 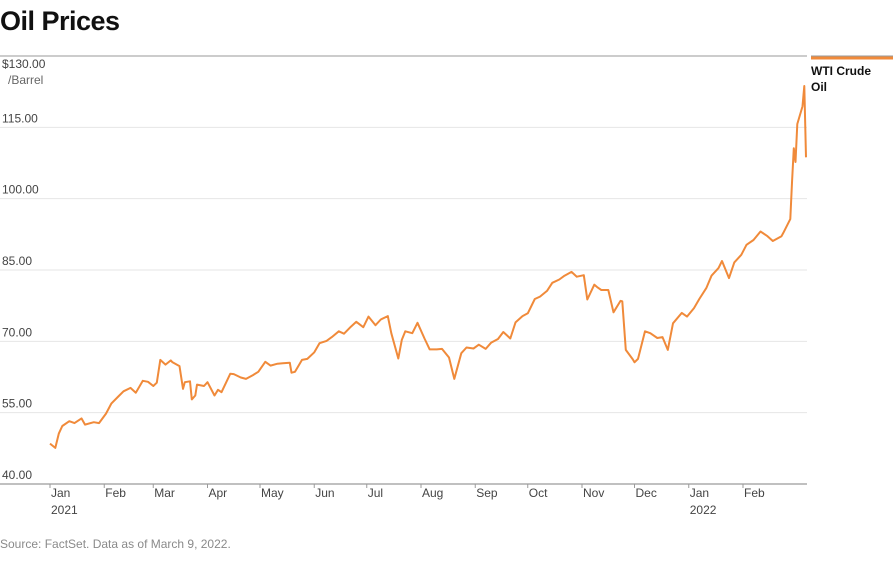 I want to click on y-tick-label: 55.00, so click(x=17, y=404).